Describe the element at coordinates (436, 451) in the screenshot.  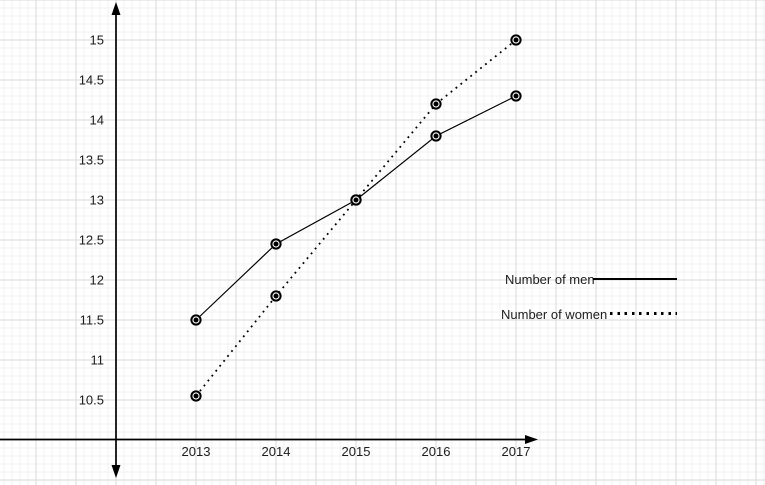
I see `x-tick-label: 2016` at that location.